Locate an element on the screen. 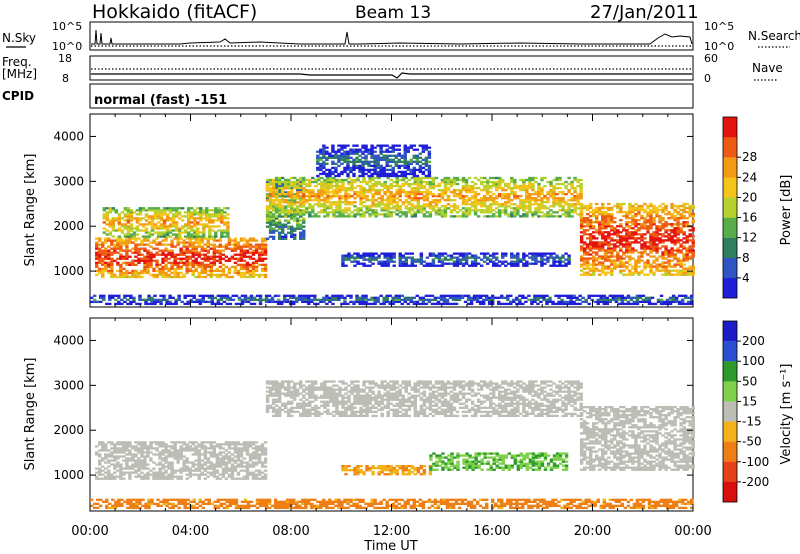  x-tick-label: 08:00 is located at coordinates (290, 531).